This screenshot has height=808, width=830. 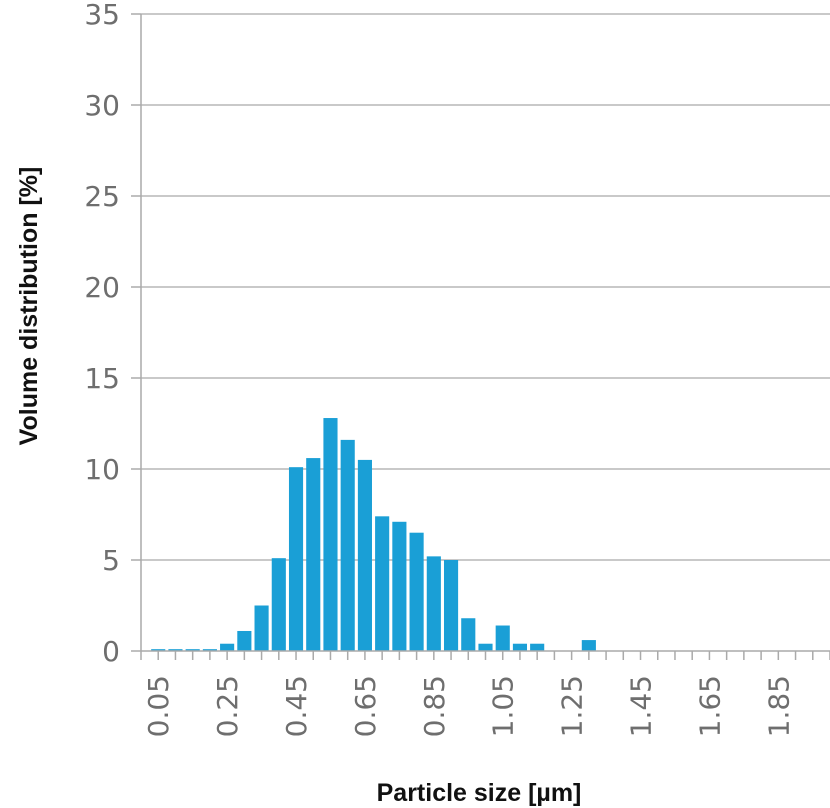 What do you see at coordinates (102, 196) in the screenshot?
I see `y-tick-label: 25` at bounding box center [102, 196].